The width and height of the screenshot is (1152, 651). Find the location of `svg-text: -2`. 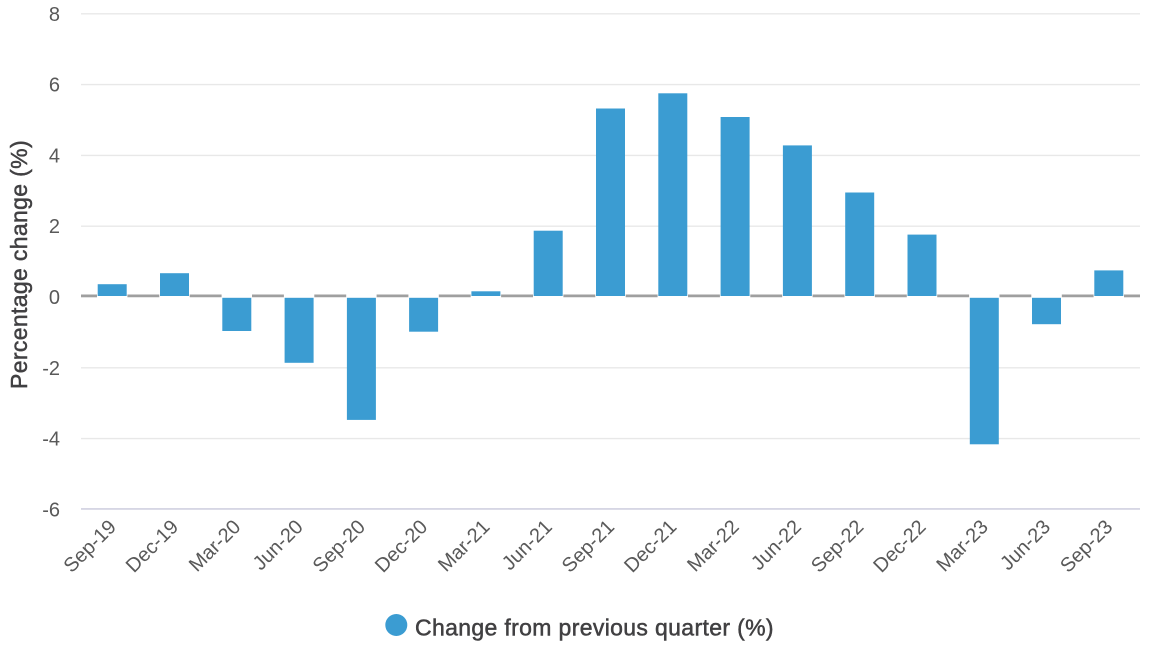

svg-text: -2 is located at coordinates (51, 369).